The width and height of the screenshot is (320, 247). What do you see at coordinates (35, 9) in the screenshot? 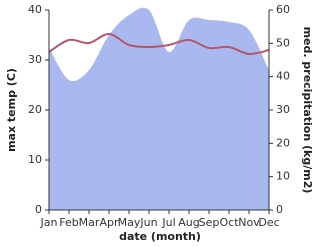
I see `y-tick-label: 40` at bounding box center [35, 9].